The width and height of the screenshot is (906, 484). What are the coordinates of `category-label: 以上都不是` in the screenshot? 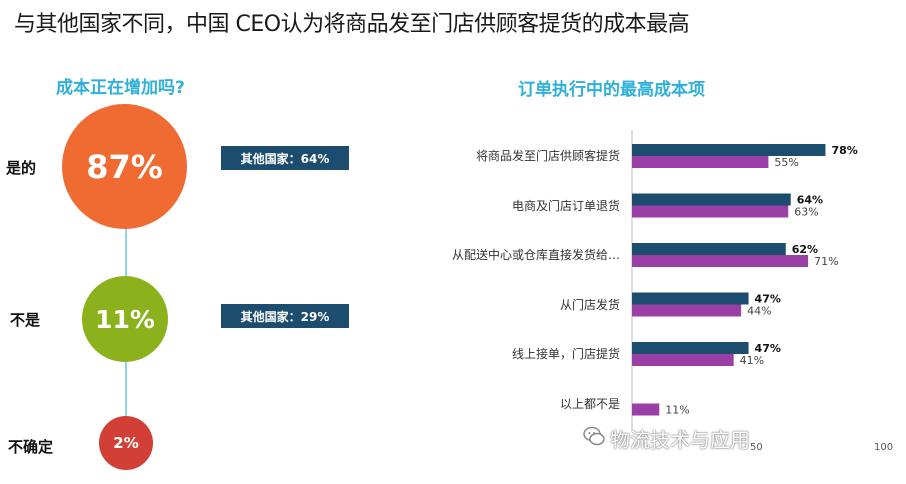 It's located at (589, 403).